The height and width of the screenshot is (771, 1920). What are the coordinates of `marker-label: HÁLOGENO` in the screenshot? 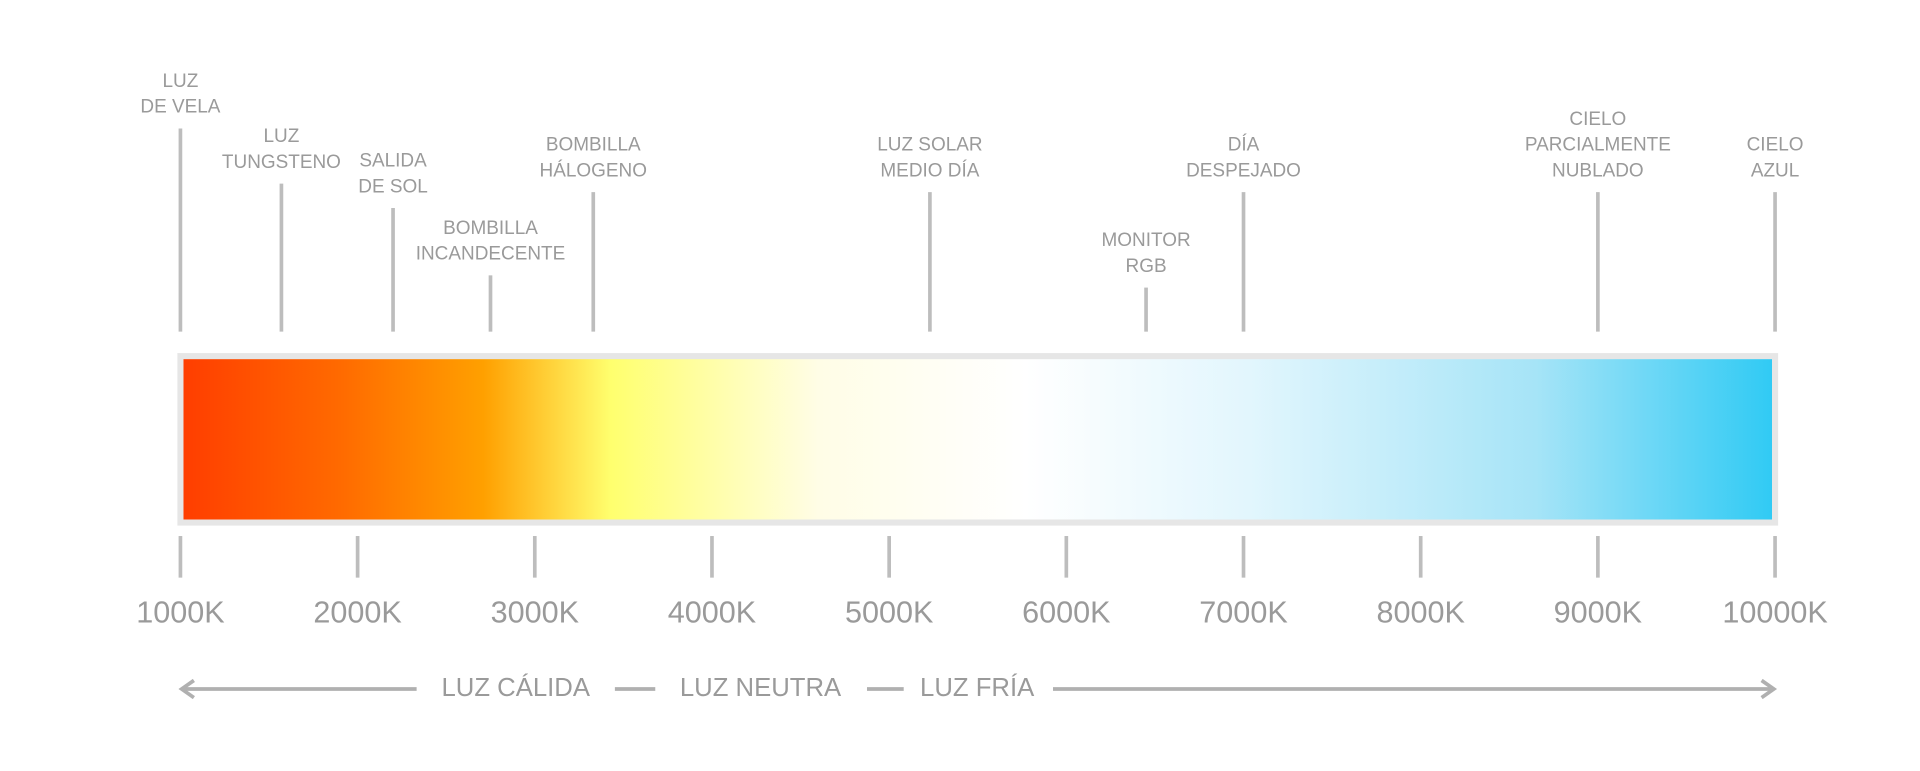 It's located at (593, 170).